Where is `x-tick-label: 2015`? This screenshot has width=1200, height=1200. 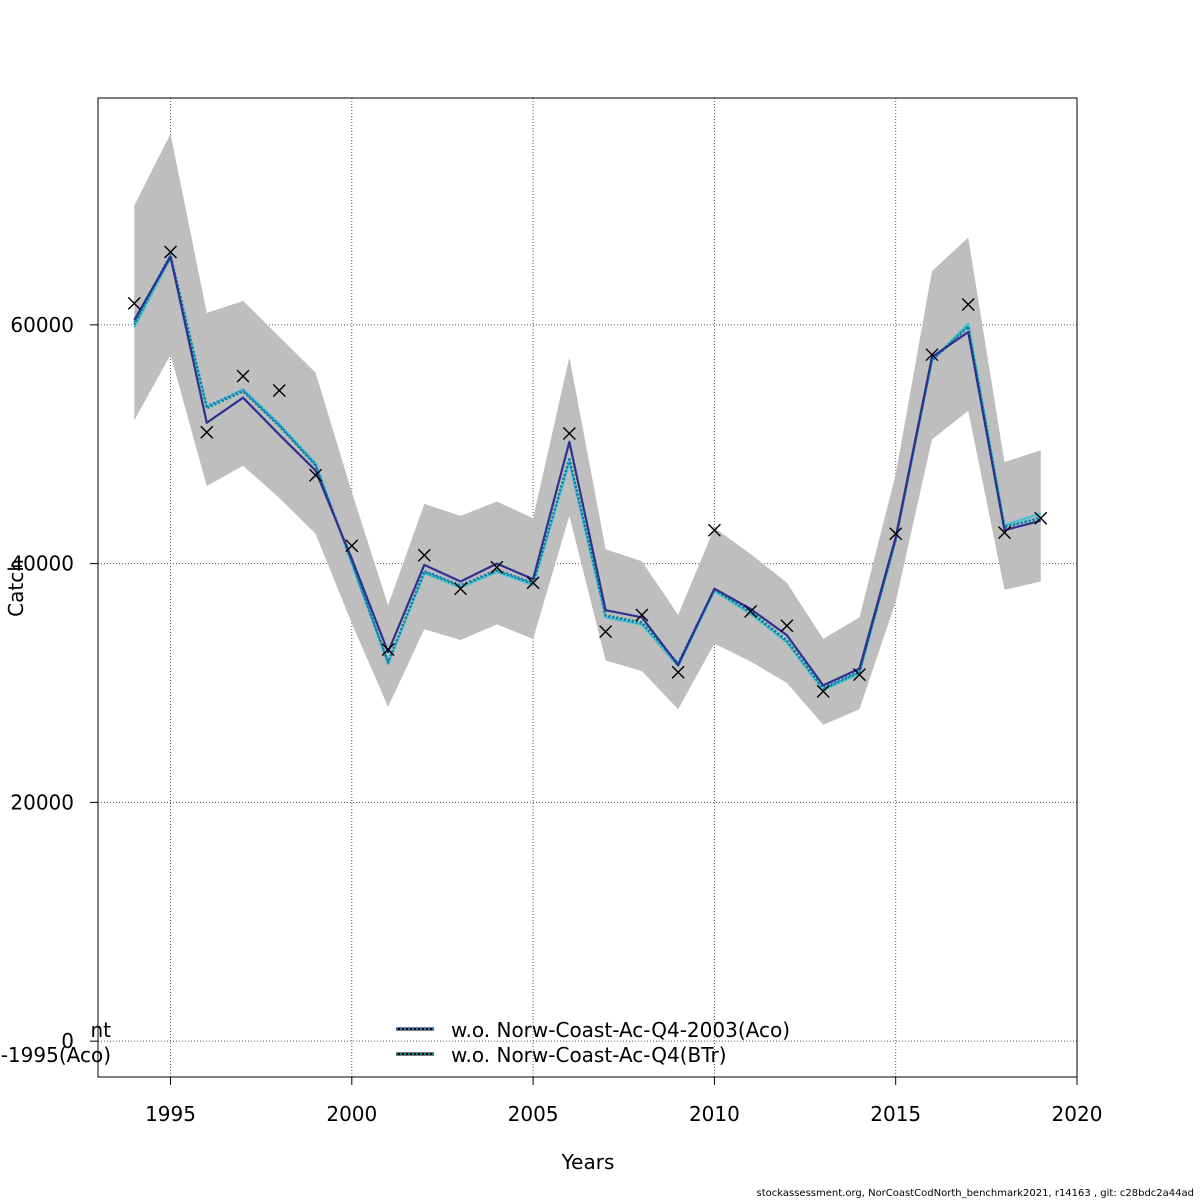
x-tick-label: 2015 is located at coordinates (895, 1114).